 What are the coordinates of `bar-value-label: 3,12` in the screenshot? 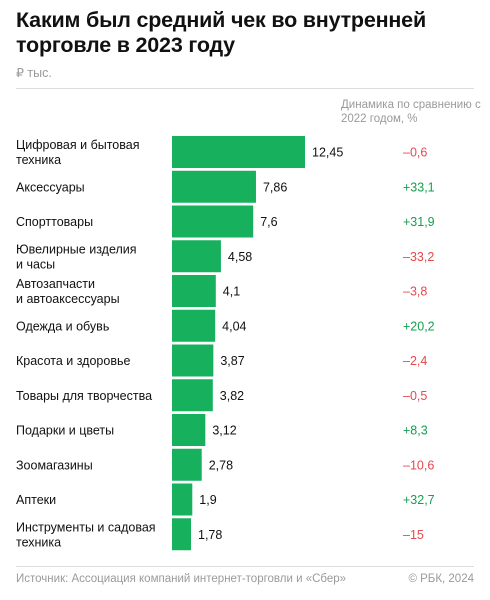 It's located at (224, 431).